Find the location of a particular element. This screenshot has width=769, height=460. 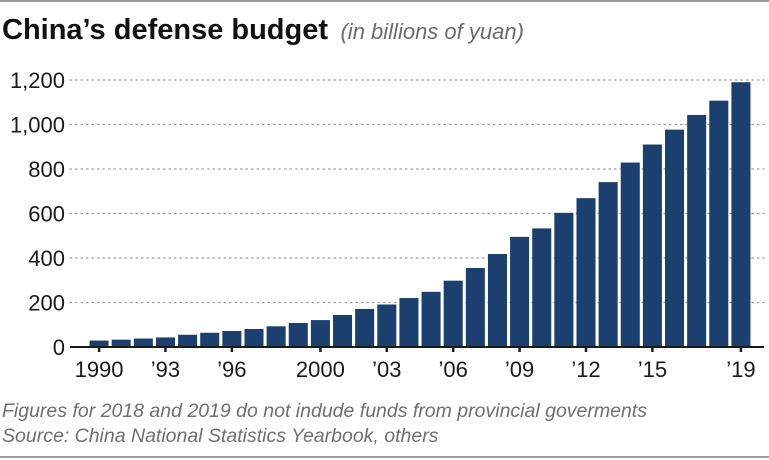

bar-1996 is located at coordinates (232, 338).